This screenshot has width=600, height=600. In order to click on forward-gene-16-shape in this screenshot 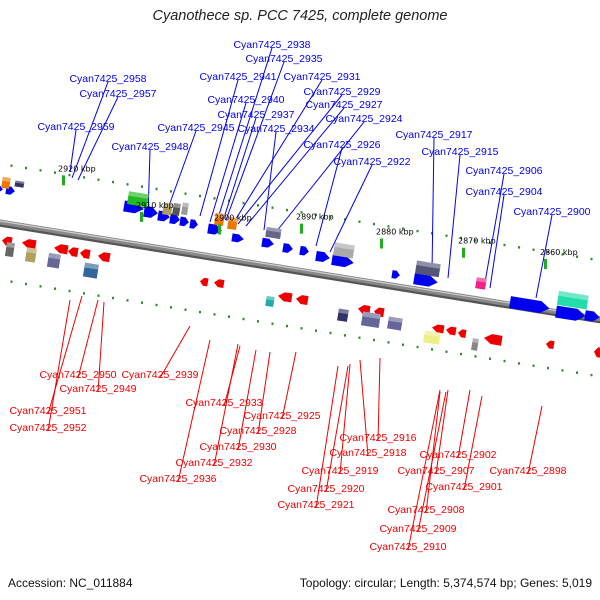, I will do `click(425, 280)`.